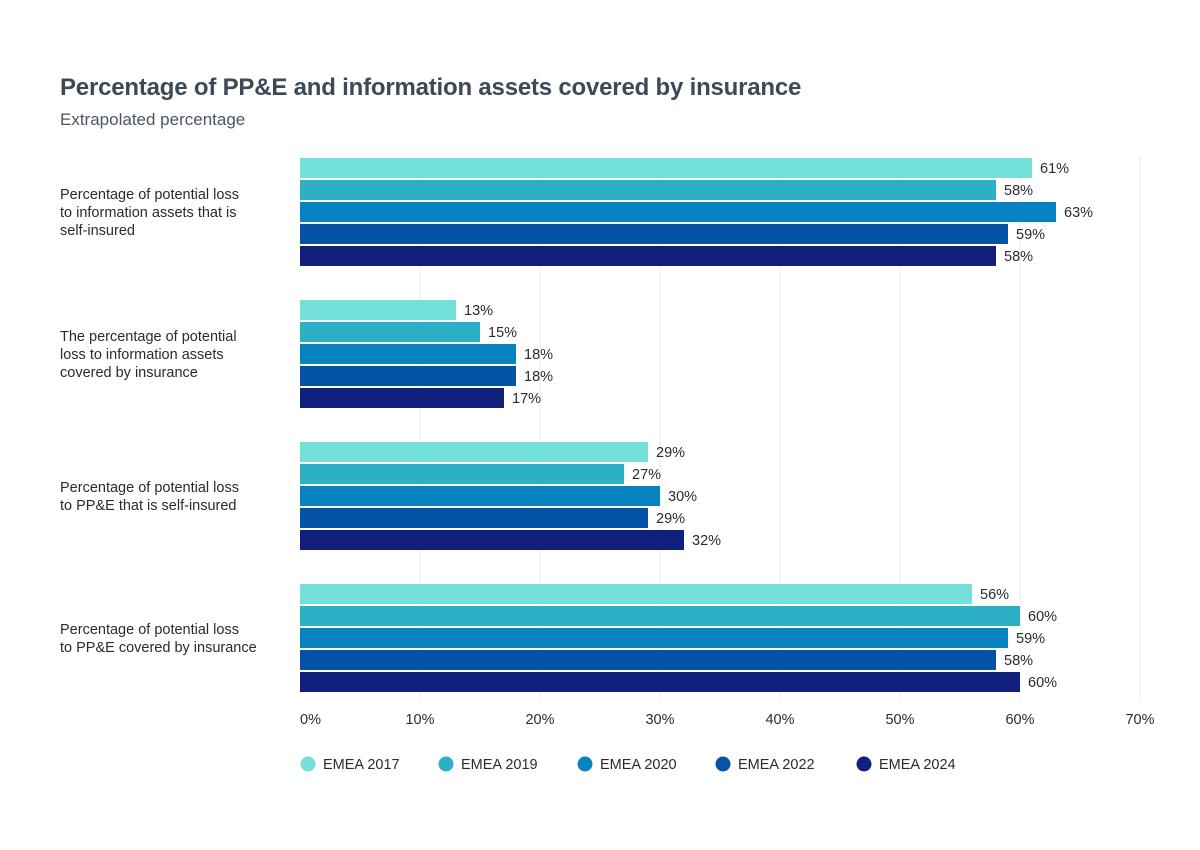 The image size is (1200, 850). I want to click on data-label: 15%, so click(502, 333).